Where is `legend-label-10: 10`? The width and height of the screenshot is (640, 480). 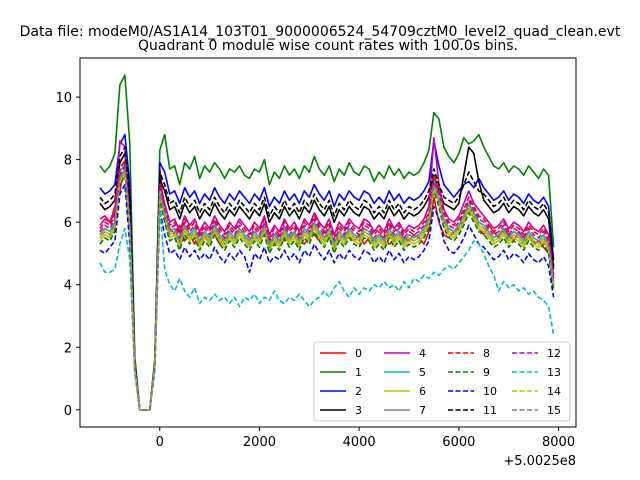 legend-label-10: 10 is located at coordinates (490, 391).